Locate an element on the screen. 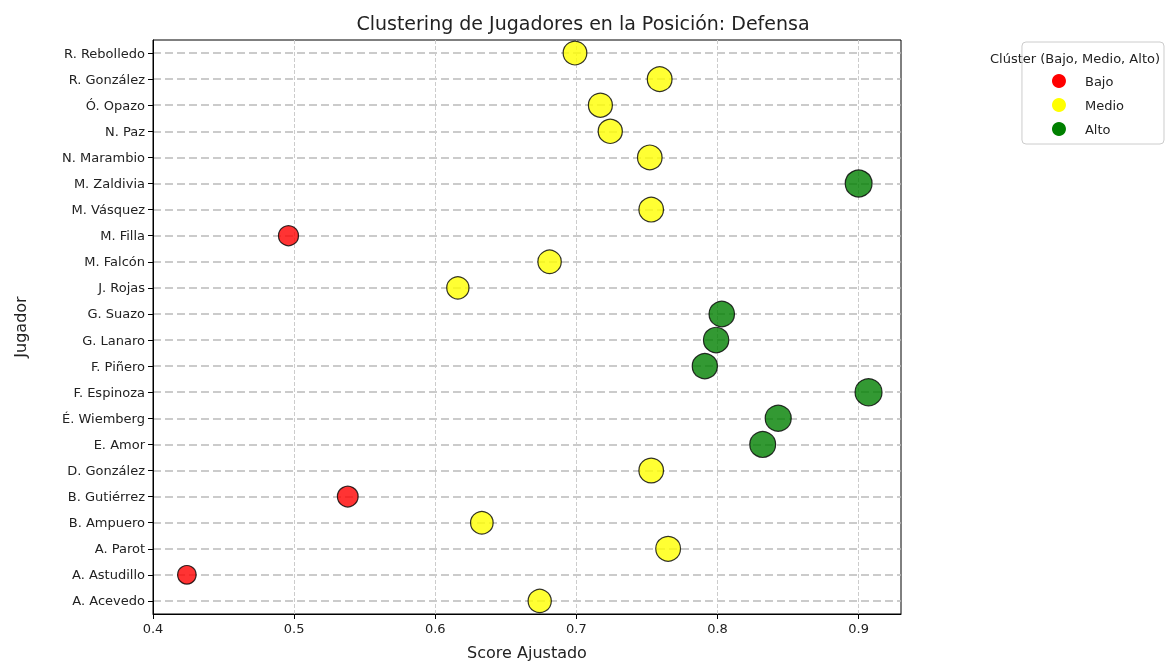  y-tick-label: A. Astudillo is located at coordinates (109, 575).